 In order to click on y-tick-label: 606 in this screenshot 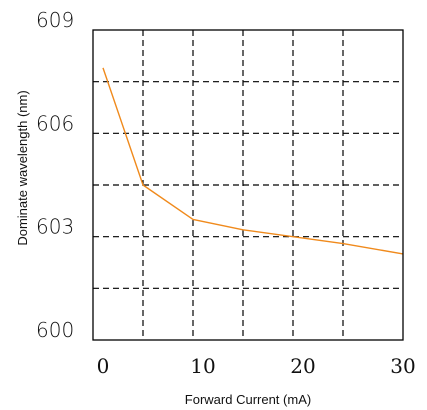, I will do `click(55, 123)`.